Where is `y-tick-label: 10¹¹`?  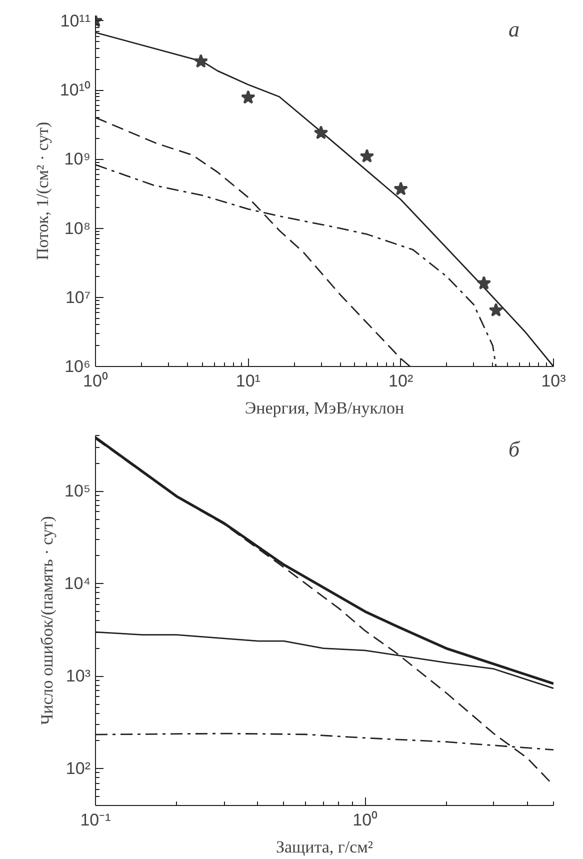
y-tick-label: 10¹¹ is located at coordinates (75, 20).